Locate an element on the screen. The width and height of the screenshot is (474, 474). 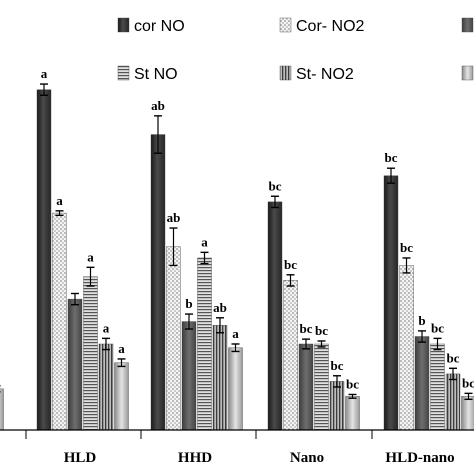
bar-s4-HLD is located at coordinates (90, 353).